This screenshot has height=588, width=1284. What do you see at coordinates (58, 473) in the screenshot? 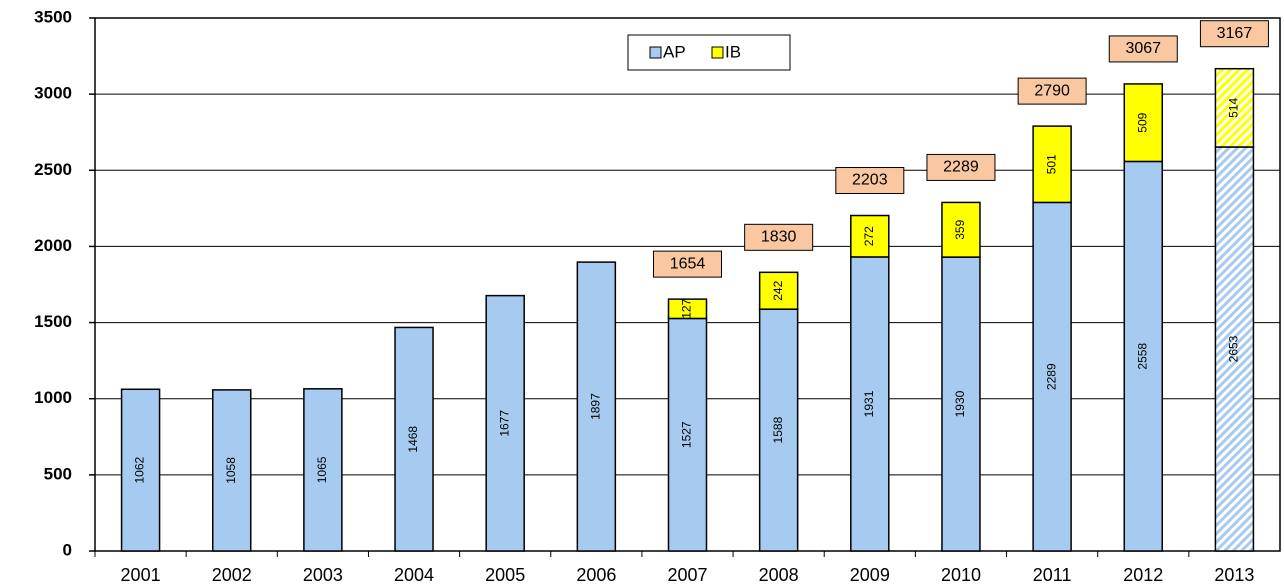
I see `y-tick-label: 500` at bounding box center [58, 473].